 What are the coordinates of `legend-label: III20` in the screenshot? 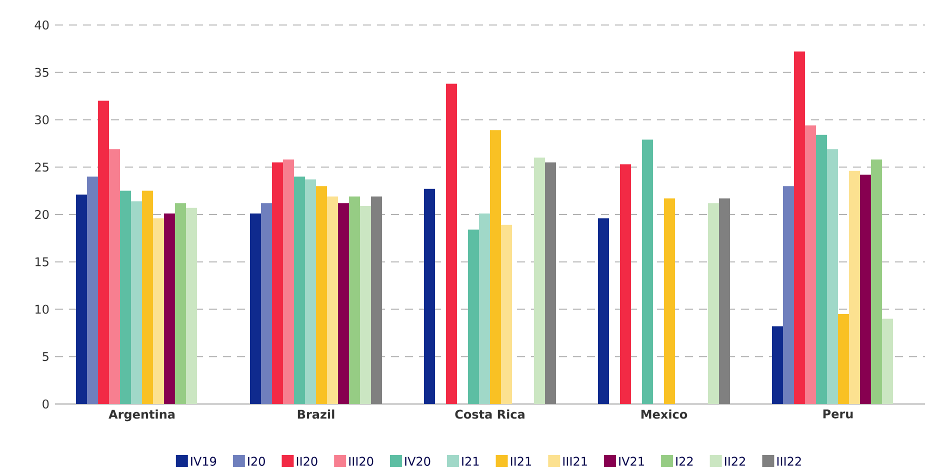 It's located at (361, 461).